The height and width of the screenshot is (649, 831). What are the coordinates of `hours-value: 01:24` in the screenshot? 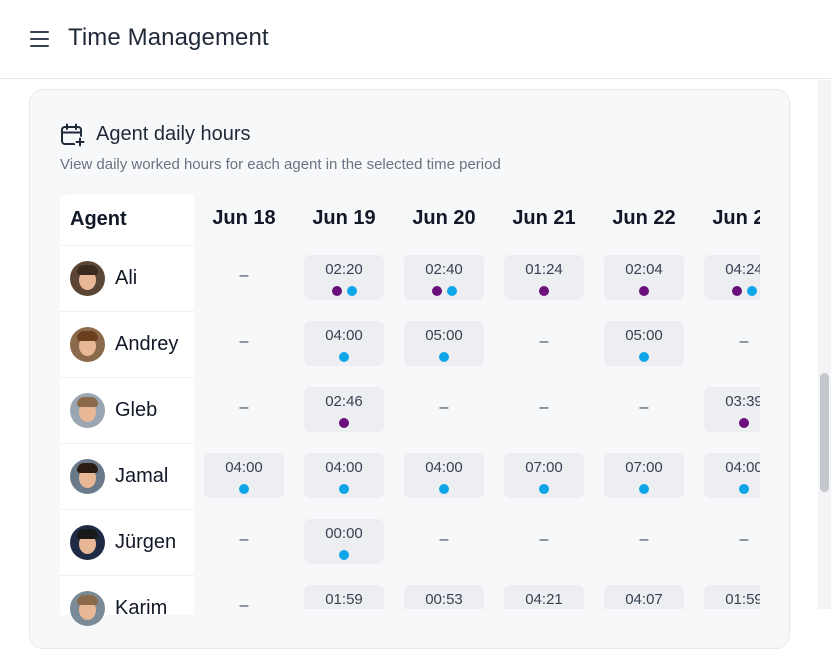 It's located at (544, 269).